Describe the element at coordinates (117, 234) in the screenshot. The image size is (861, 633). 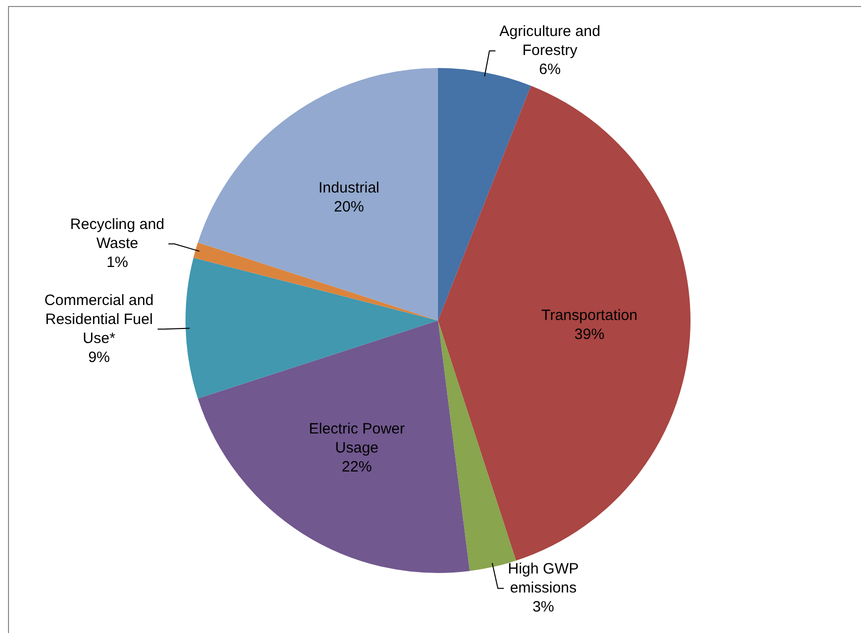
I see `slice-label: Recycling and Waste` at that location.